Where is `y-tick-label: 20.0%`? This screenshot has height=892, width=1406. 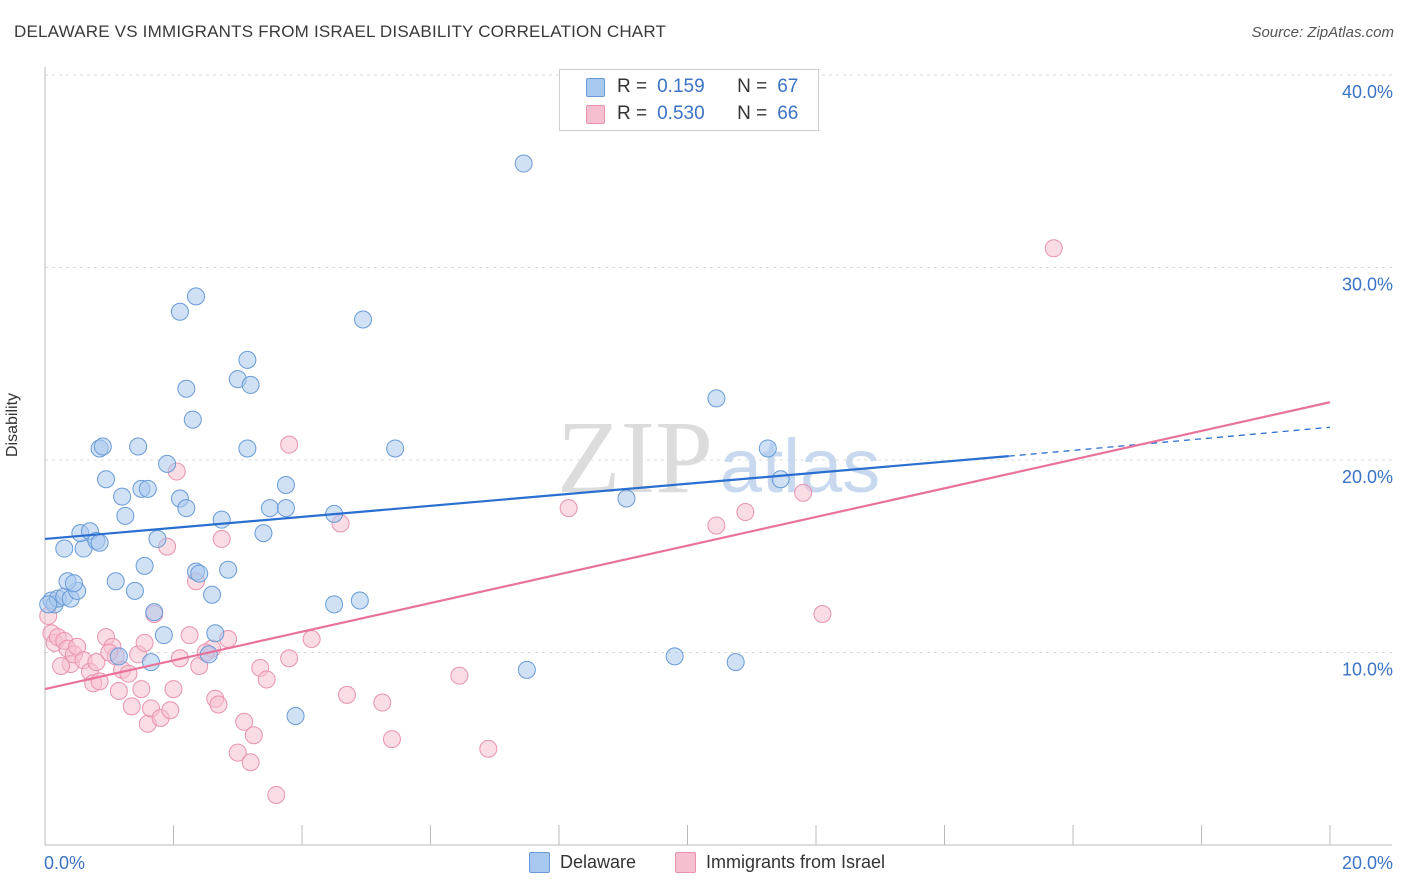 y-tick-label: 20.0% is located at coordinates (1367, 477).